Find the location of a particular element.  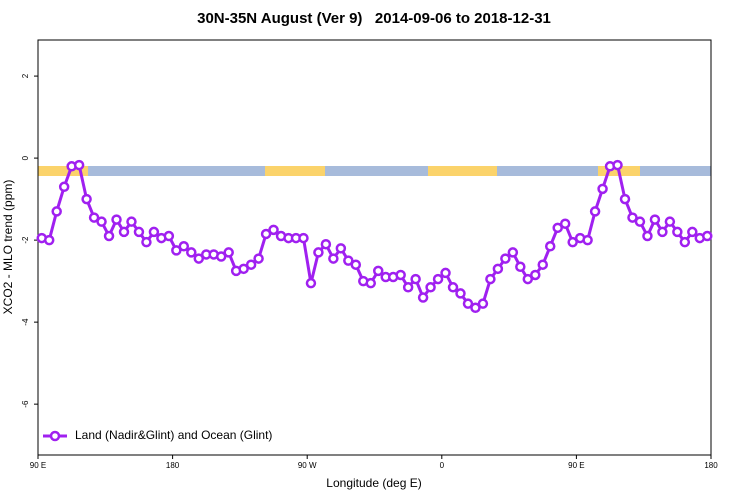

y-tick-label: -4 is located at coordinates (25, 322).